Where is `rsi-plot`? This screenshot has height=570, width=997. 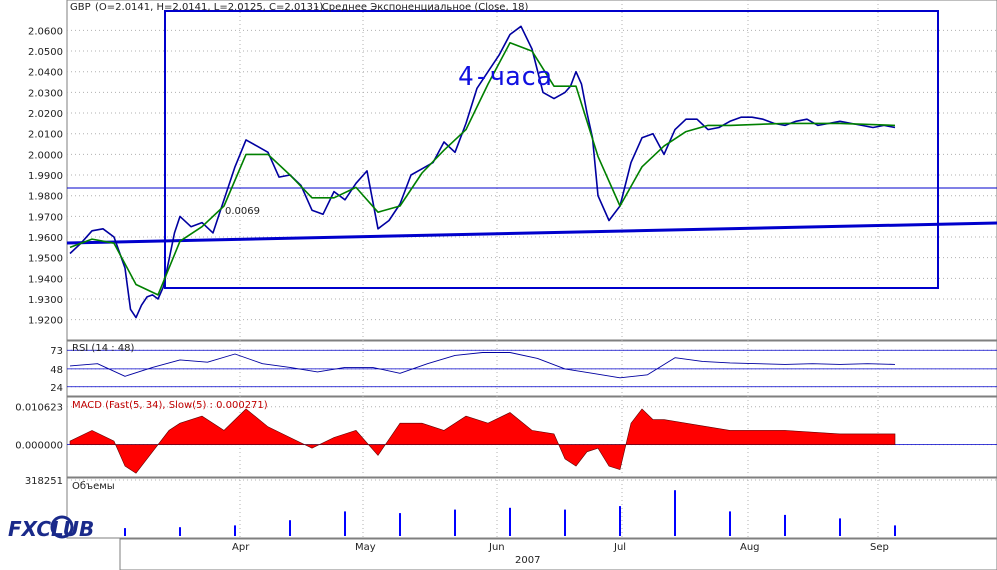
rsi-plot is located at coordinates (482, 365).